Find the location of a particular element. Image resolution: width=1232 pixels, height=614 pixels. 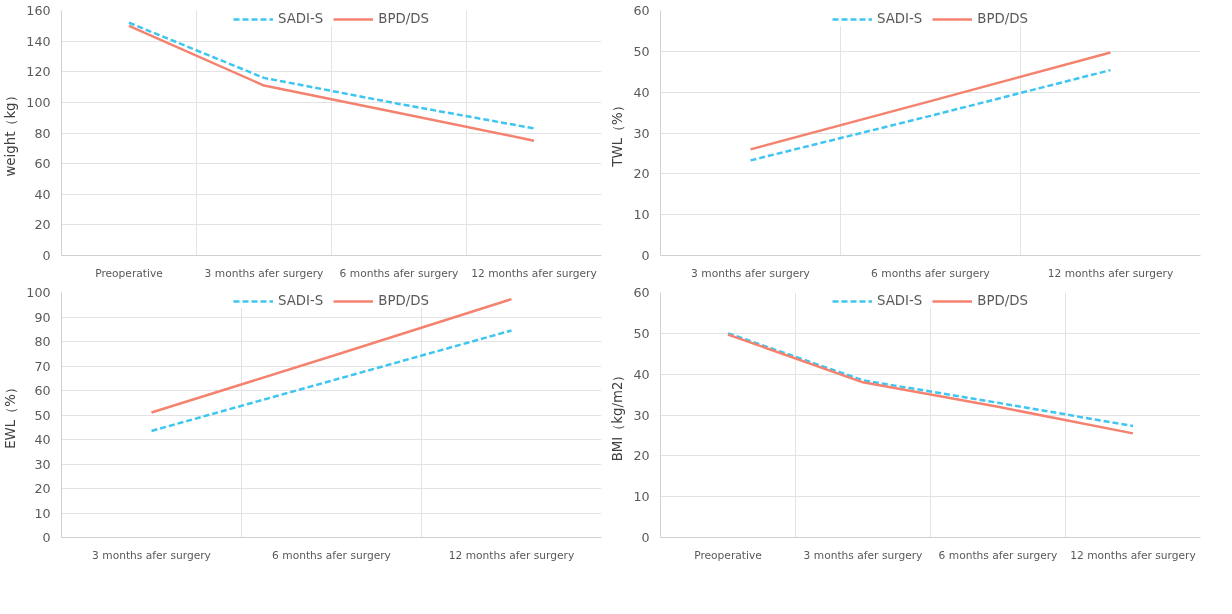

y-axis-title: TWL（%） is located at coordinates (618, 133).